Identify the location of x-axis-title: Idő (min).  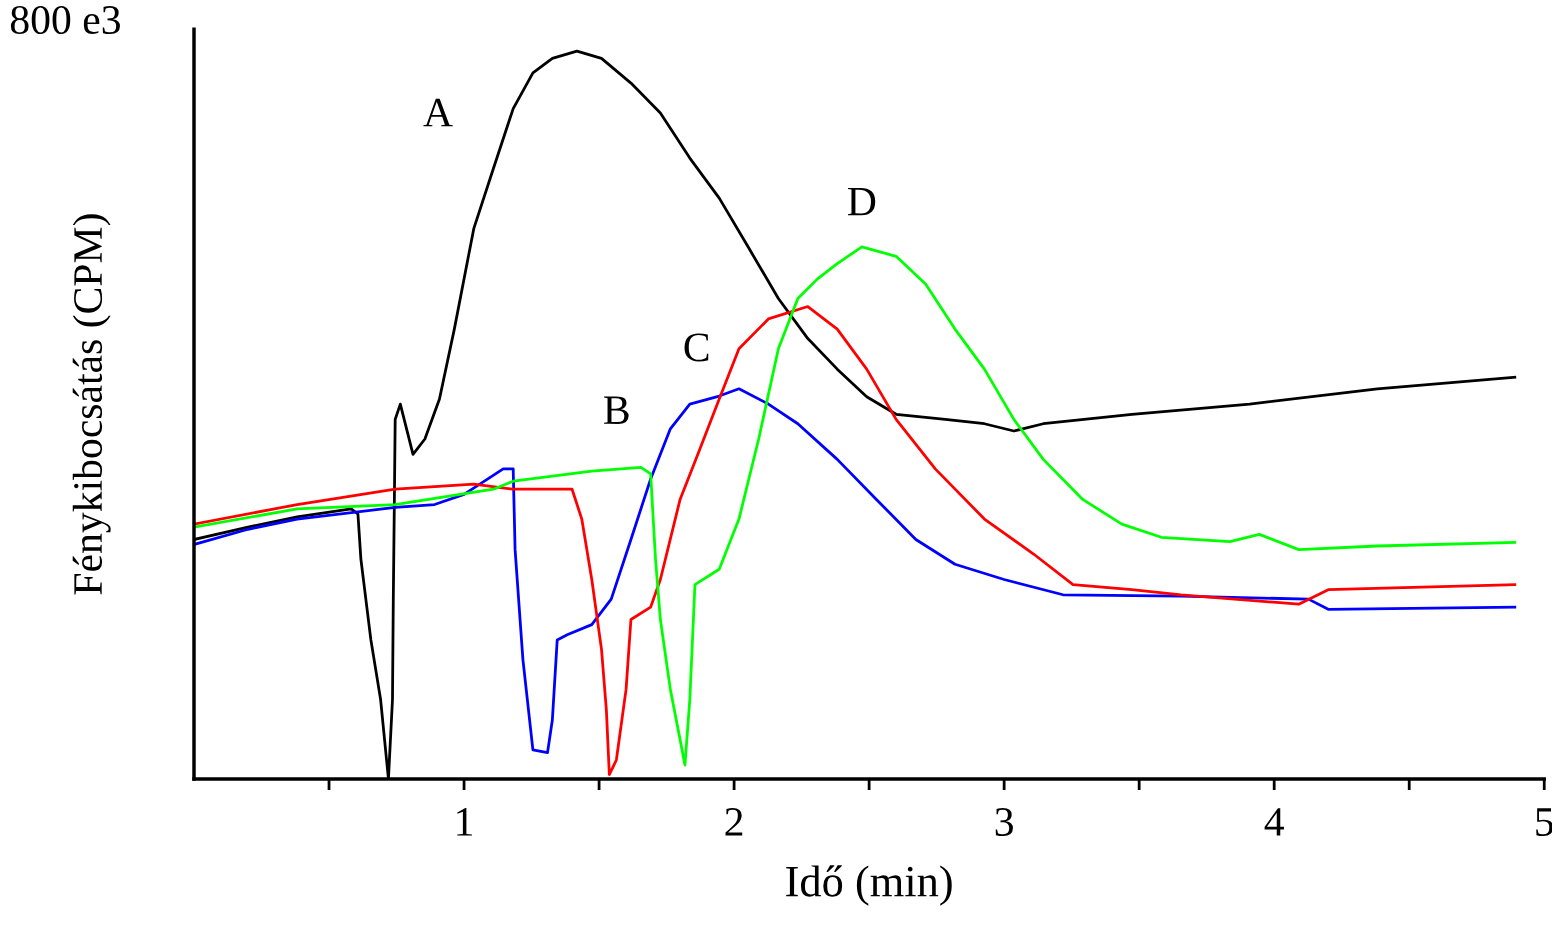
(869, 885).